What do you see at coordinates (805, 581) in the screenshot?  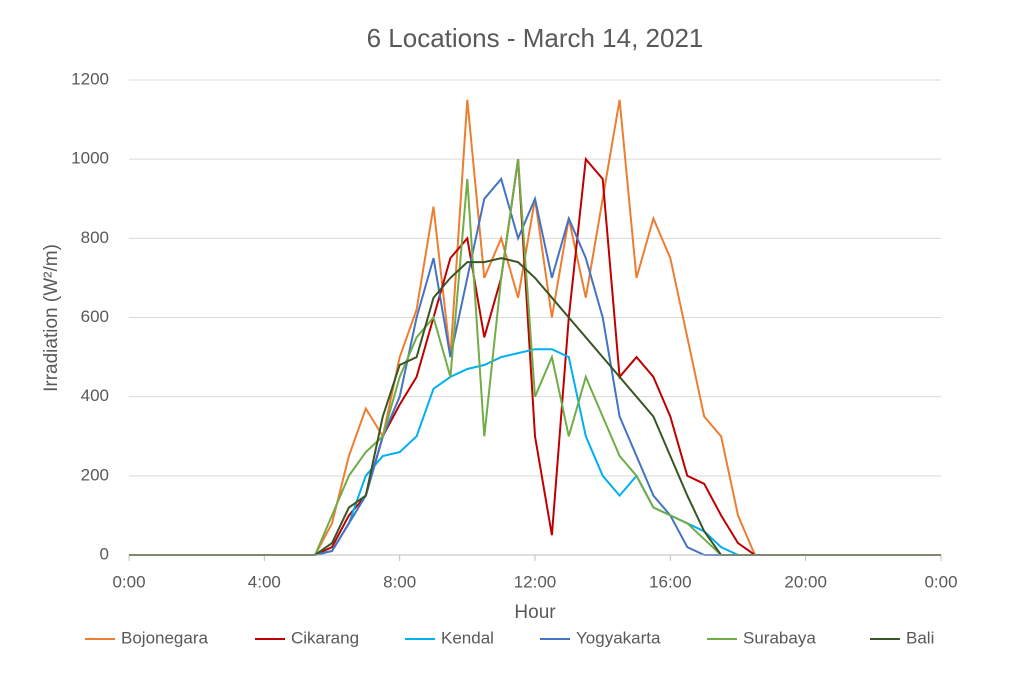 I see `x-tick-label: 20:00` at bounding box center [805, 581].